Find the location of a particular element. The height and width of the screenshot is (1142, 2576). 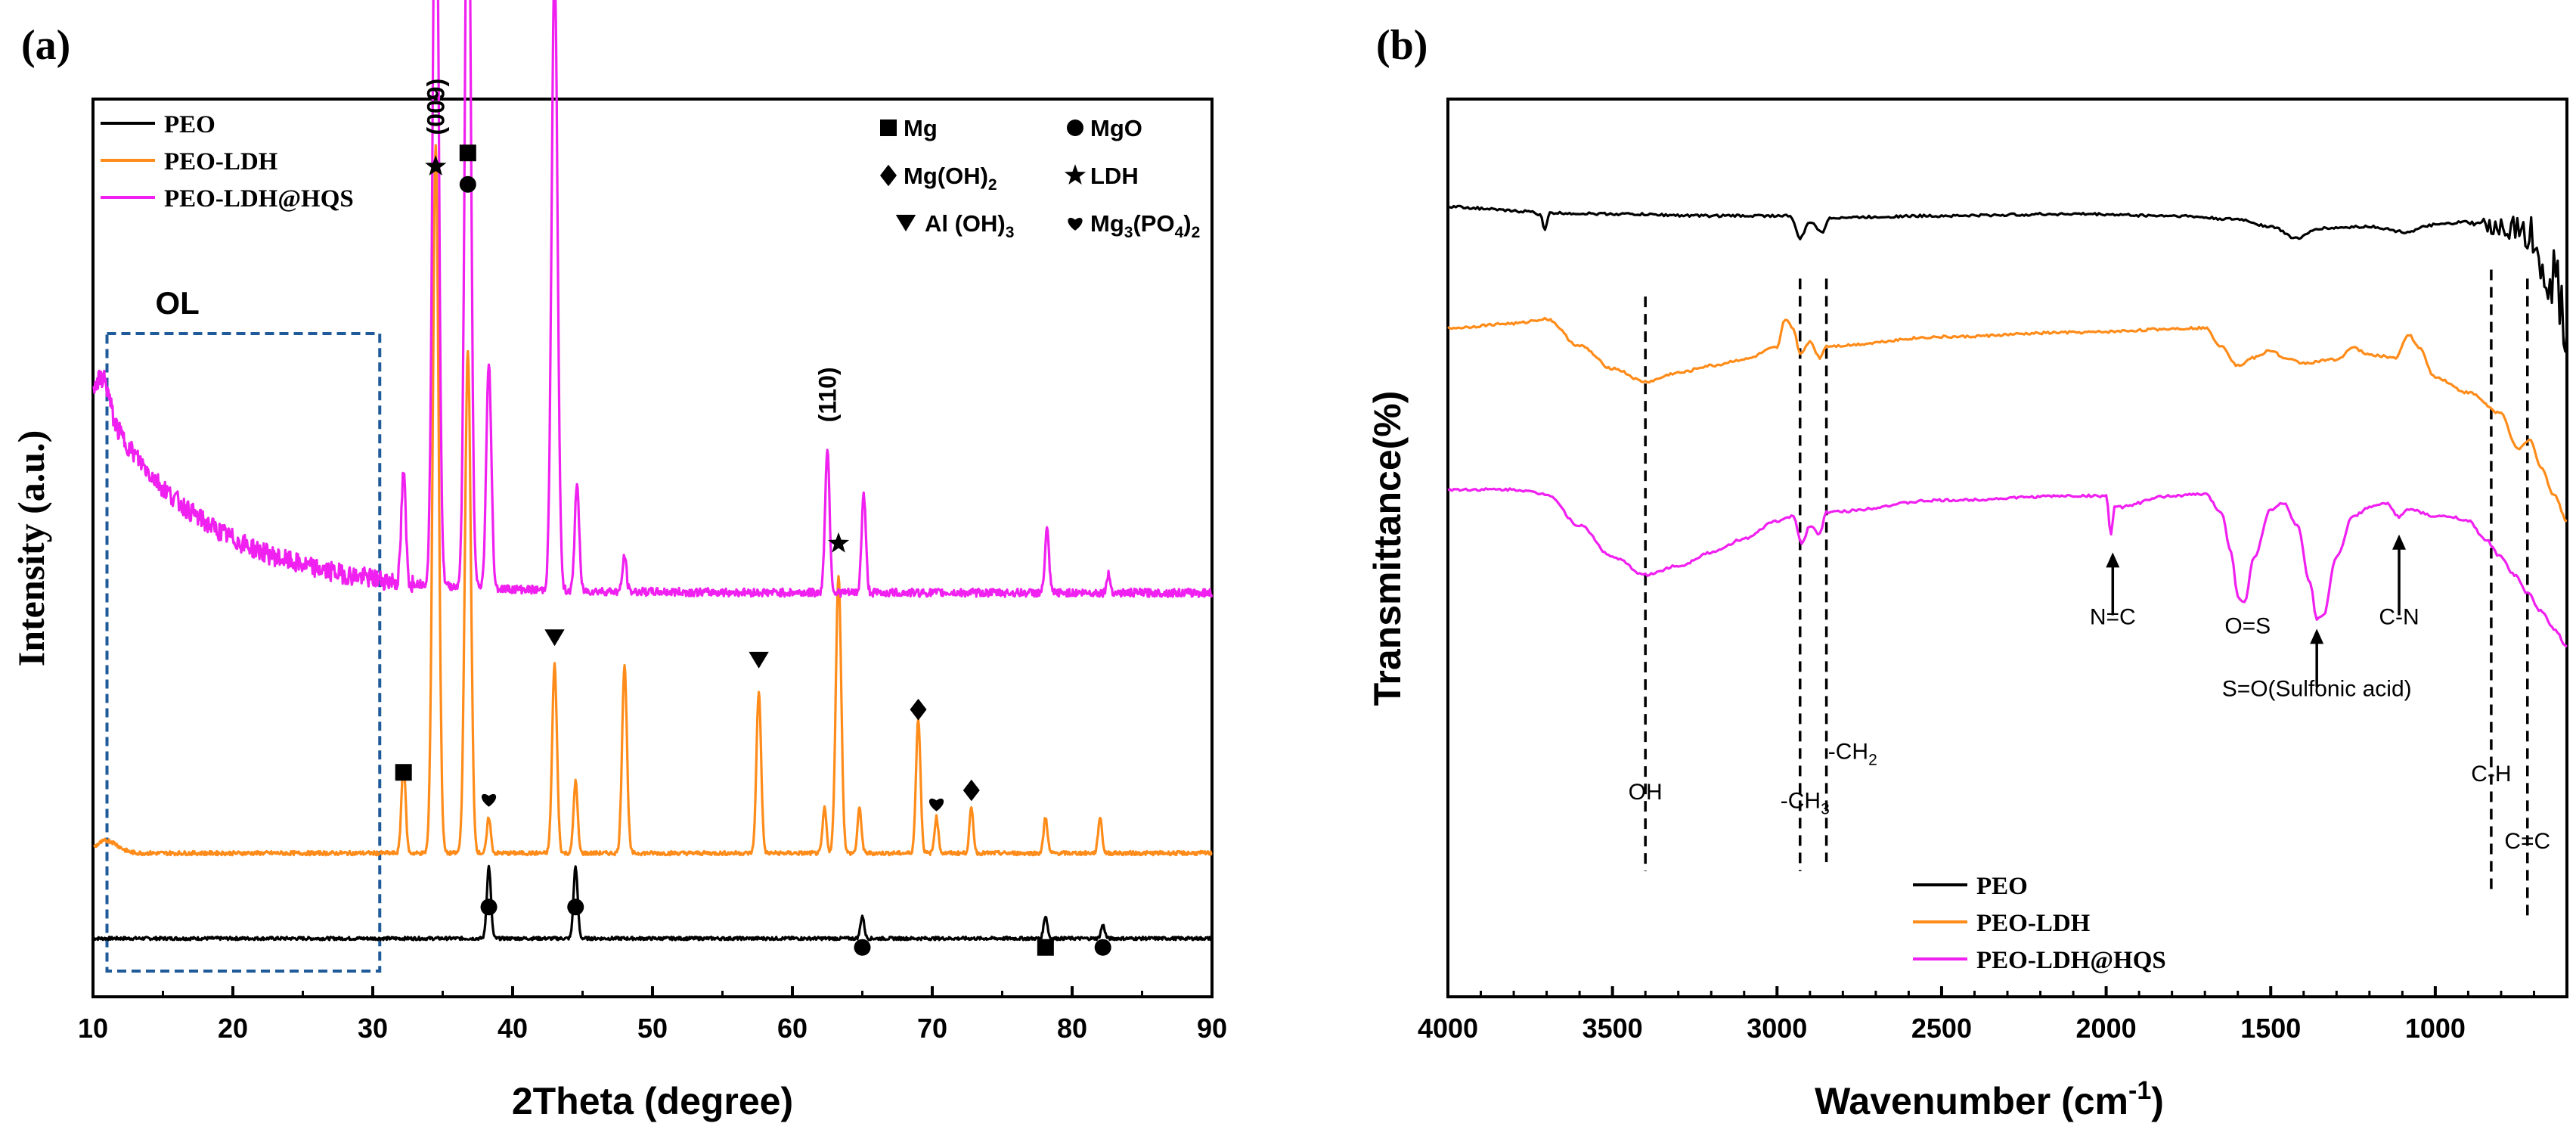

panel-a-label: (a) is located at coordinates (46, 45).